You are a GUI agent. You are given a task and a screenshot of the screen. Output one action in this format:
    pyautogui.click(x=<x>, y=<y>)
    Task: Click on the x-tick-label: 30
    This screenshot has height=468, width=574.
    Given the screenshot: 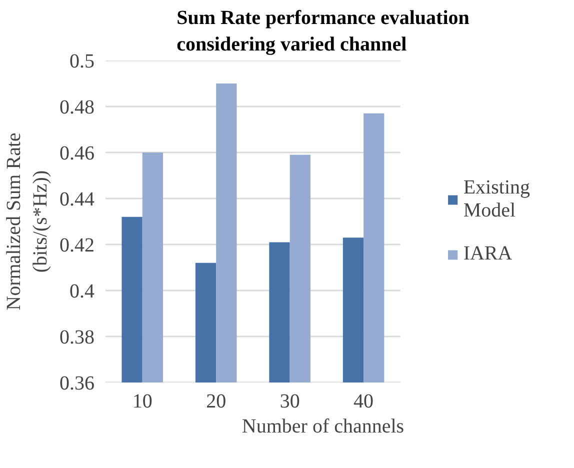 What is the action you would take?
    pyautogui.click(x=290, y=401)
    